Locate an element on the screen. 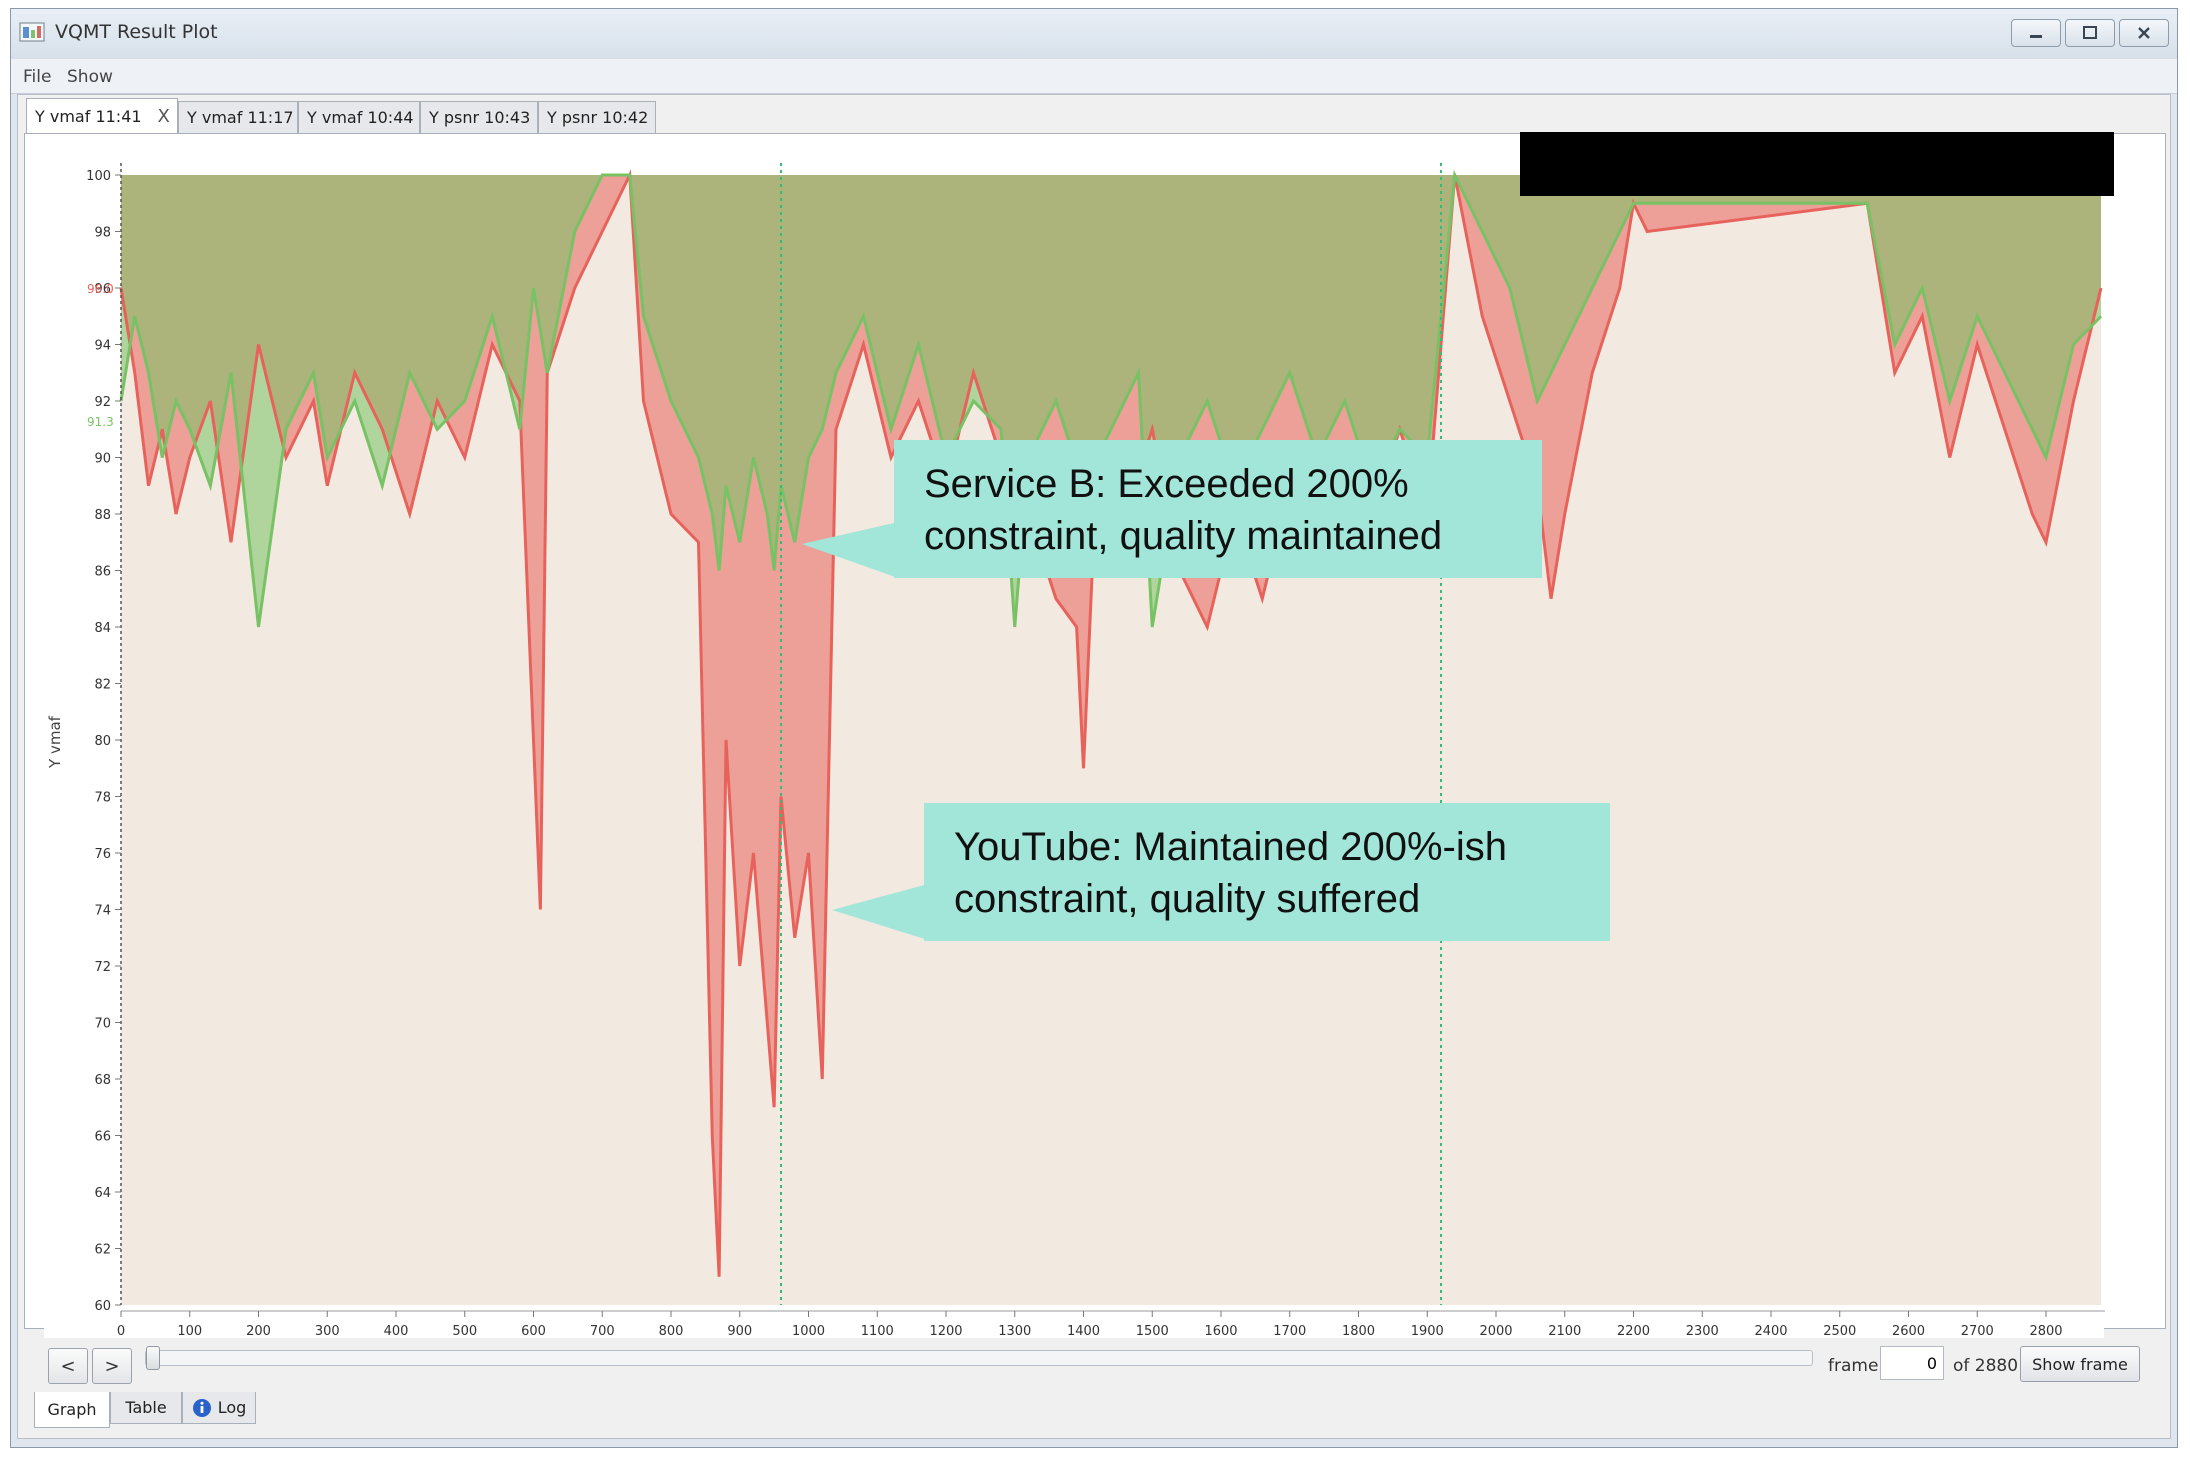  tab-y-vmaf-1044: Y vmaf 10:44 is located at coordinates (359, 117).